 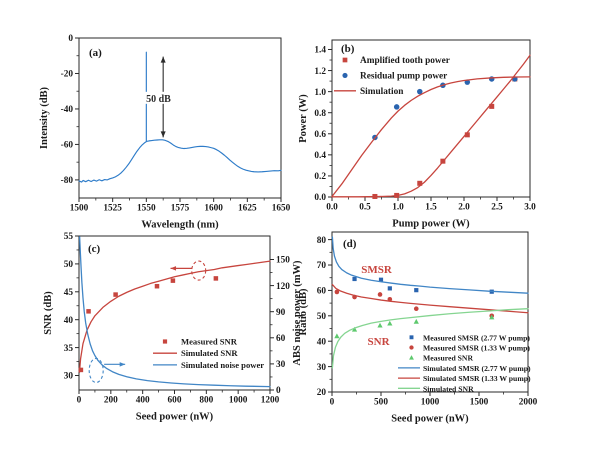 What do you see at coordinates (381, 403) in the screenshot?
I see `x-tick-label: 500` at bounding box center [381, 403].